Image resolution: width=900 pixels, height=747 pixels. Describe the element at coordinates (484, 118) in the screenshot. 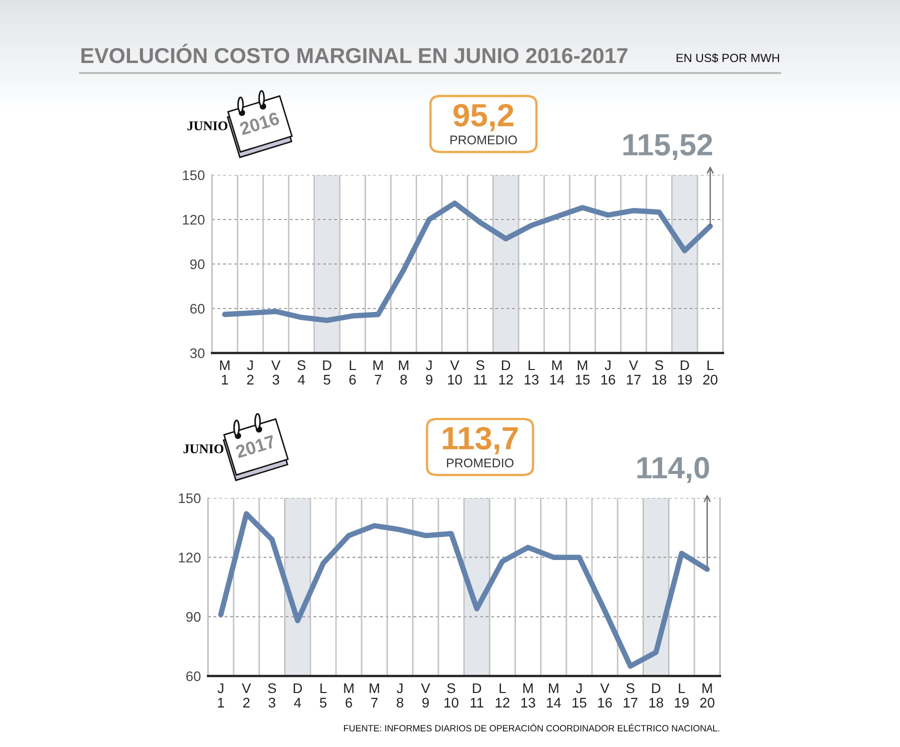

I see `text: 95,2` at that location.